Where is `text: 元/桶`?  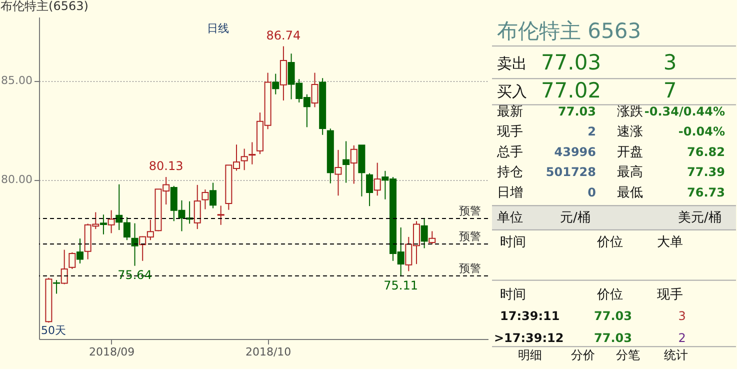 text: 元/桶 is located at coordinates (575, 218).